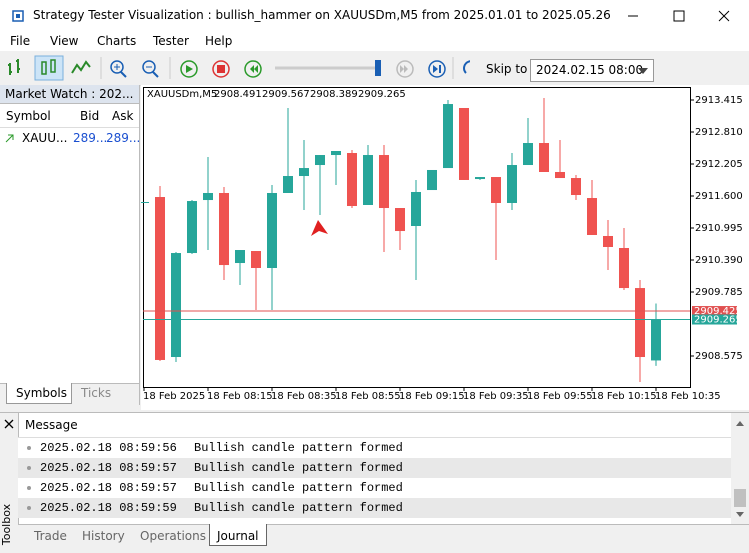 The height and width of the screenshot is (553, 749). Describe the element at coordinates (334, 94) in the screenshot. I see `info-value: 2908.389` at that location.